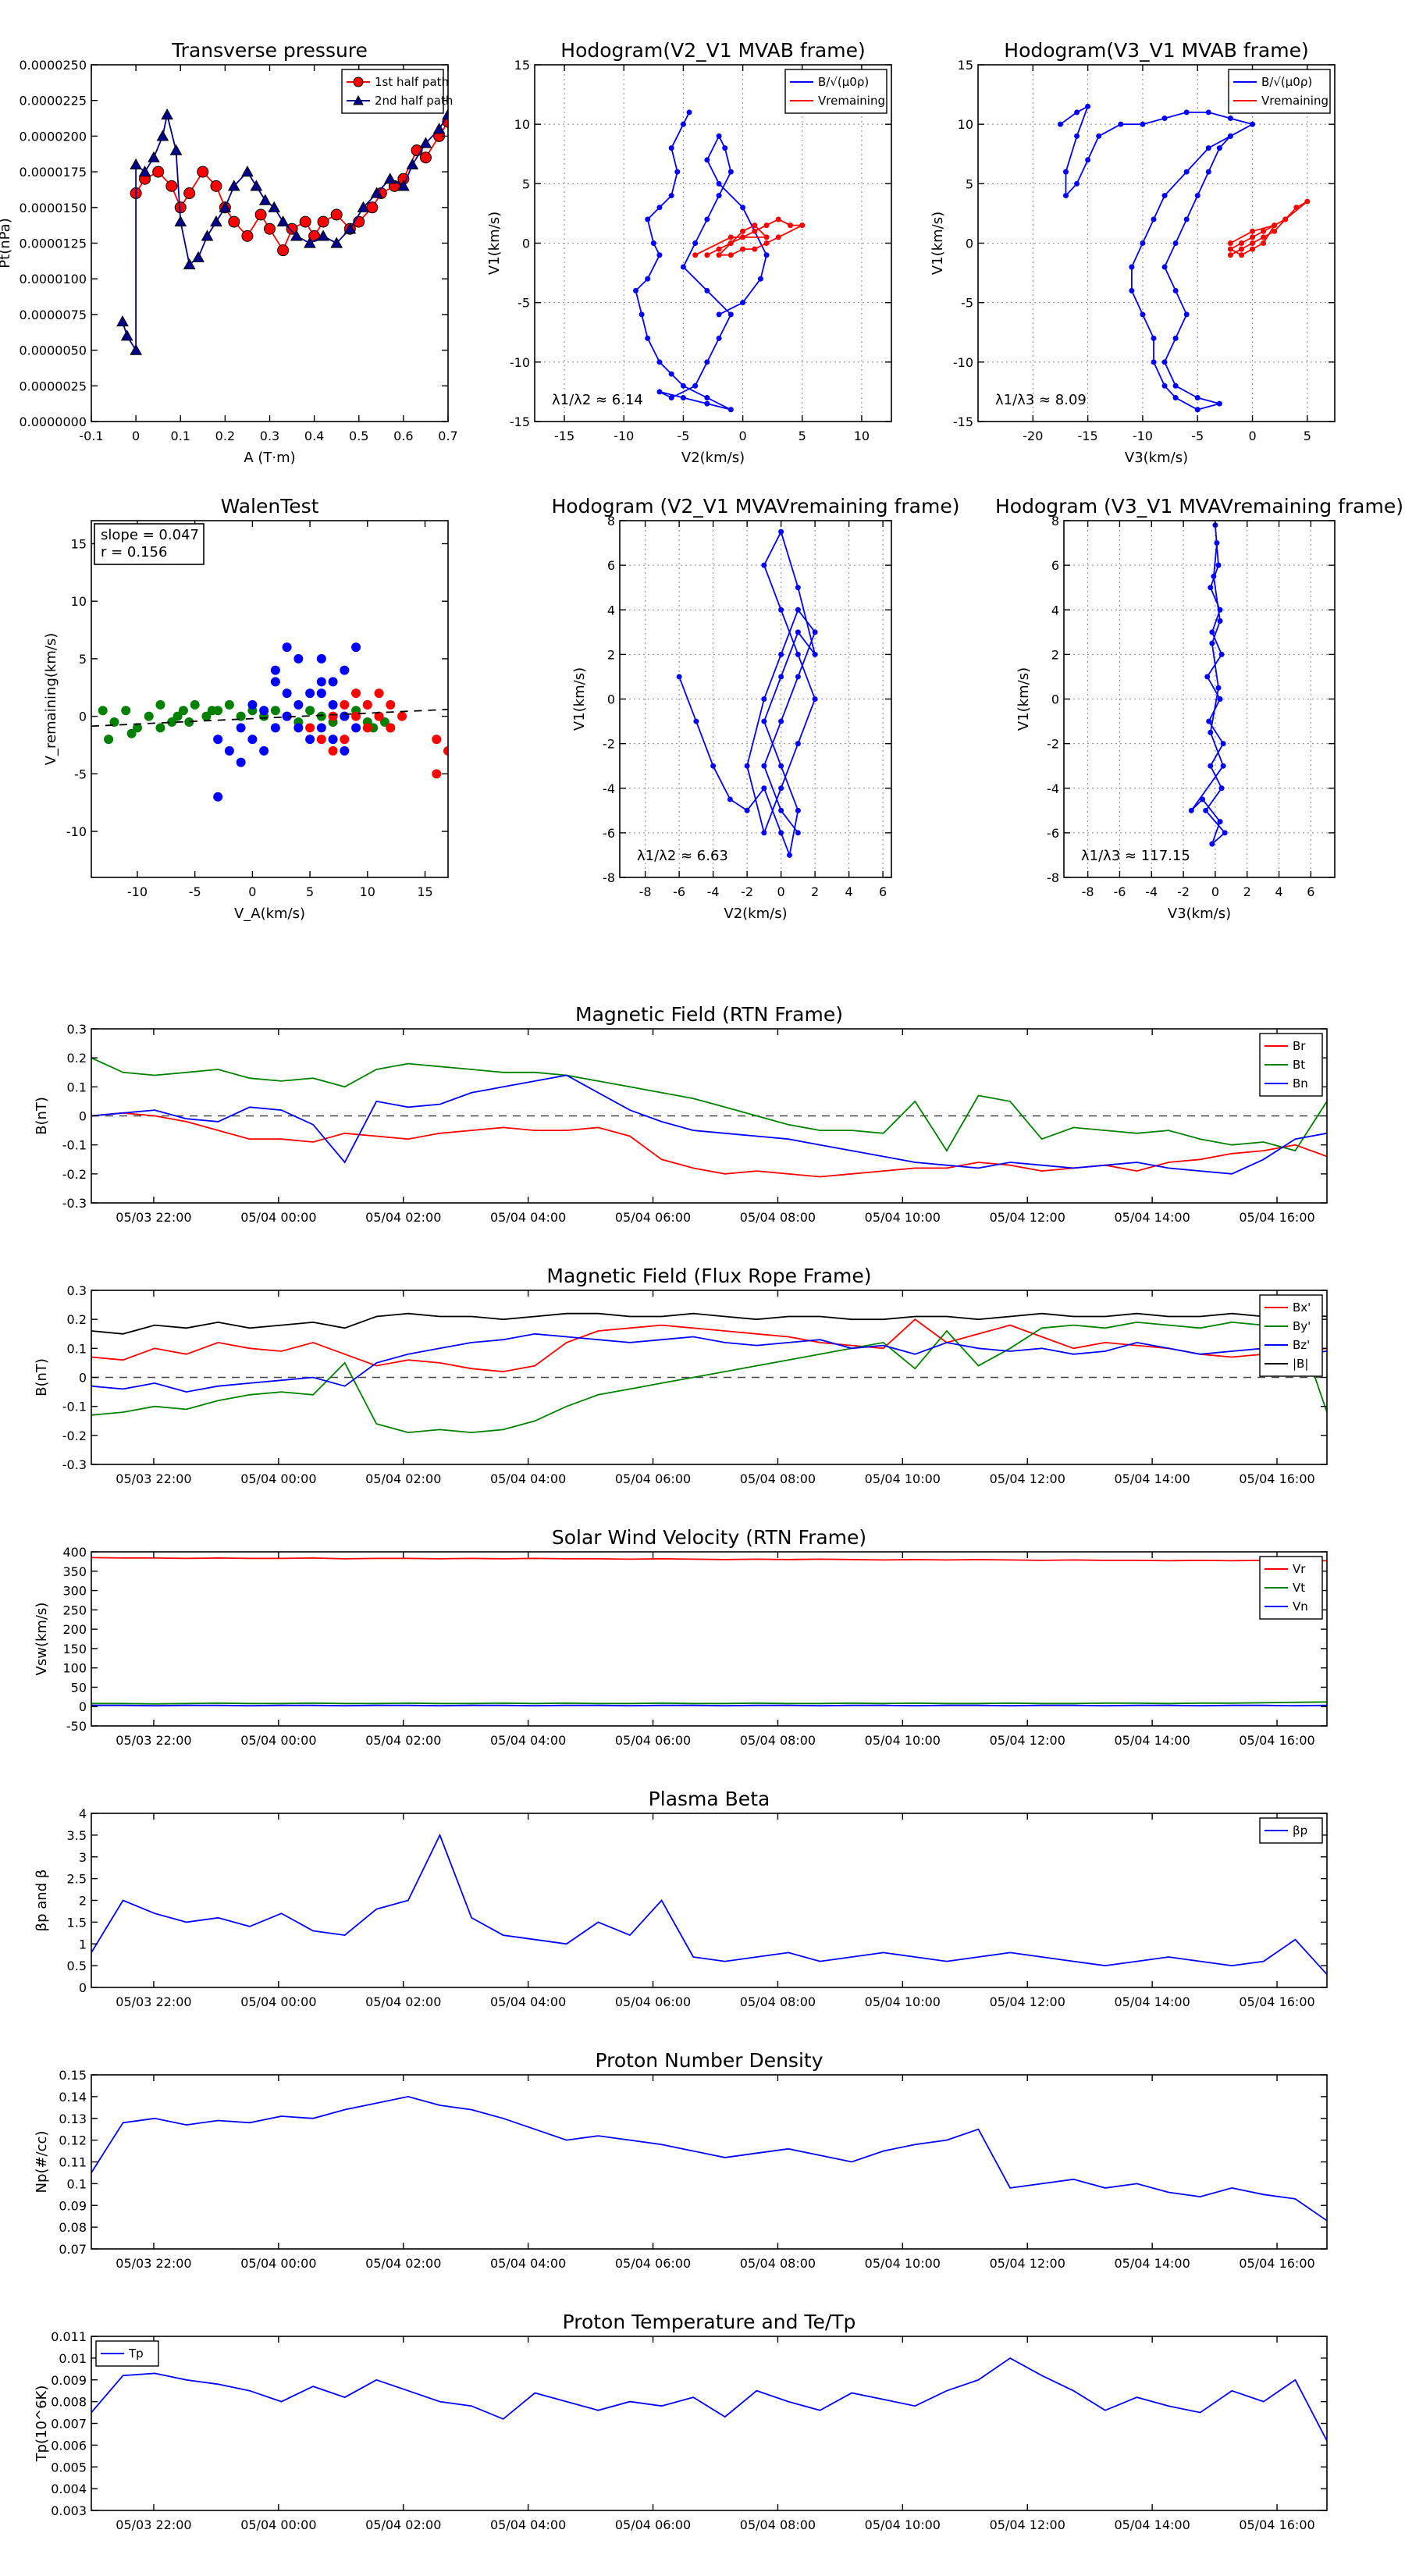  What do you see at coordinates (1300, 1606) in the screenshot?
I see `legend-label: Vn` at bounding box center [1300, 1606].